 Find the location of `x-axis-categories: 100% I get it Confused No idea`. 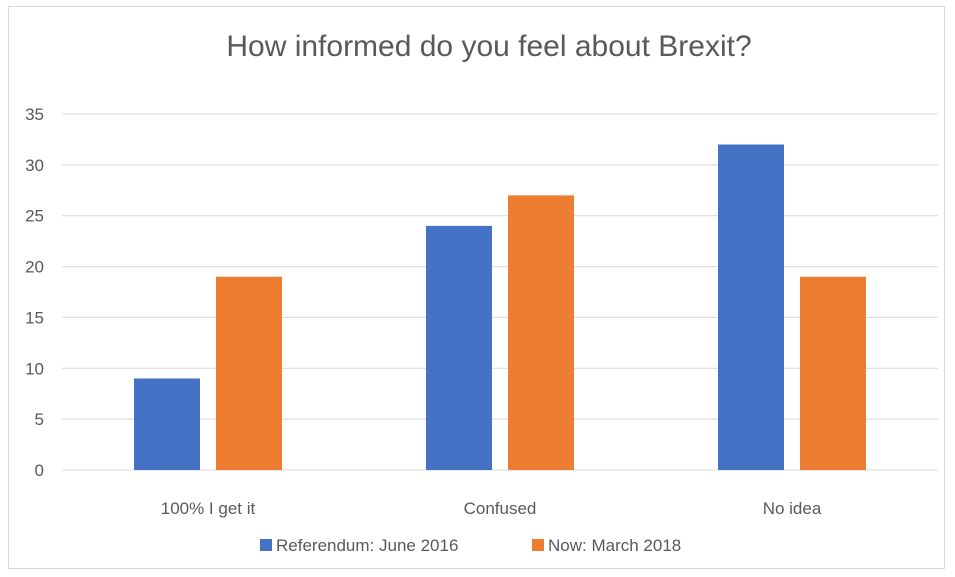

x-axis-categories: 100% I get it Confused No idea is located at coordinates (491, 508).